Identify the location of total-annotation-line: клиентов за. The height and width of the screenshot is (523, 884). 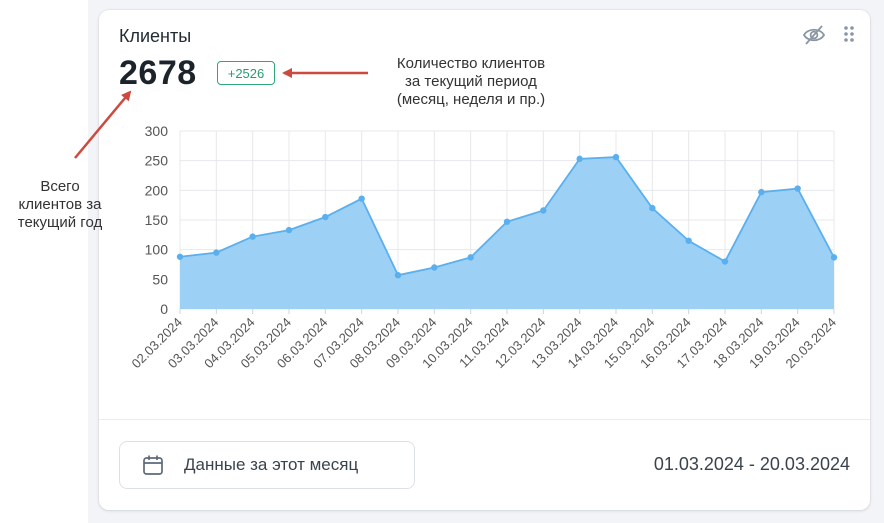
(60, 204).